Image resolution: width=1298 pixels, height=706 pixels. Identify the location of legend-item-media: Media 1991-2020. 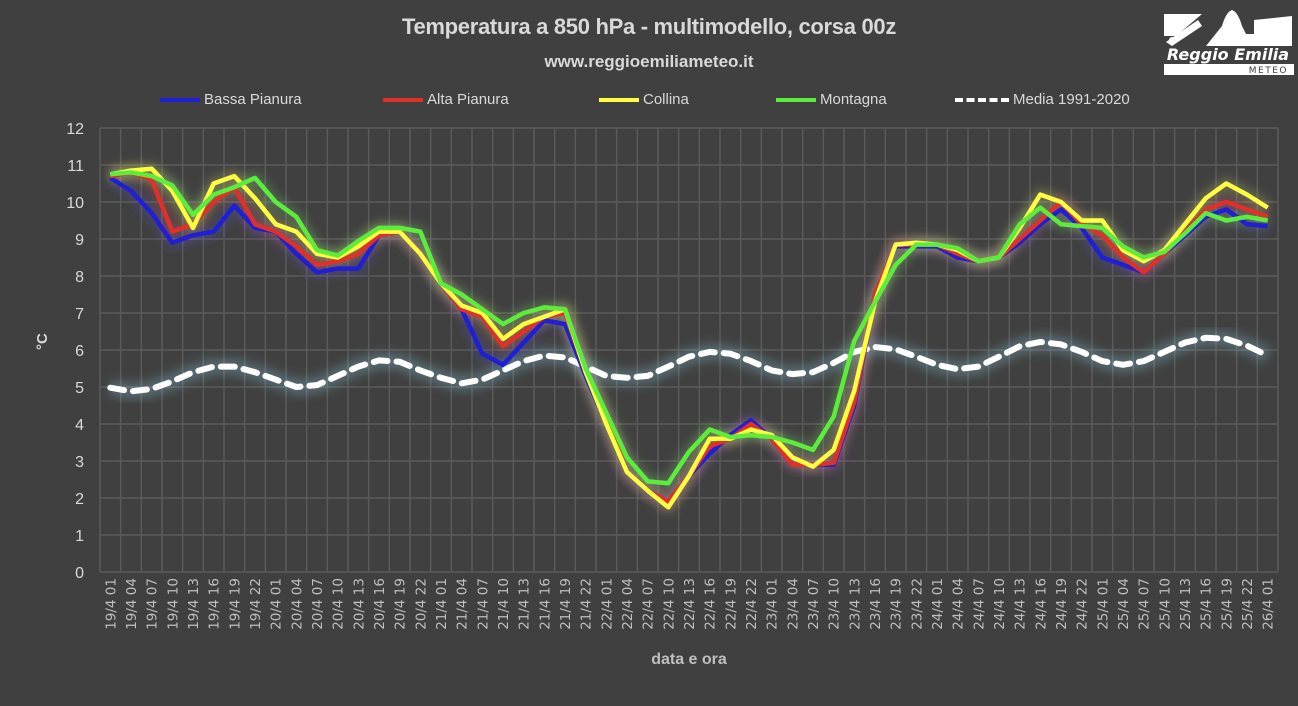
(1042, 99).